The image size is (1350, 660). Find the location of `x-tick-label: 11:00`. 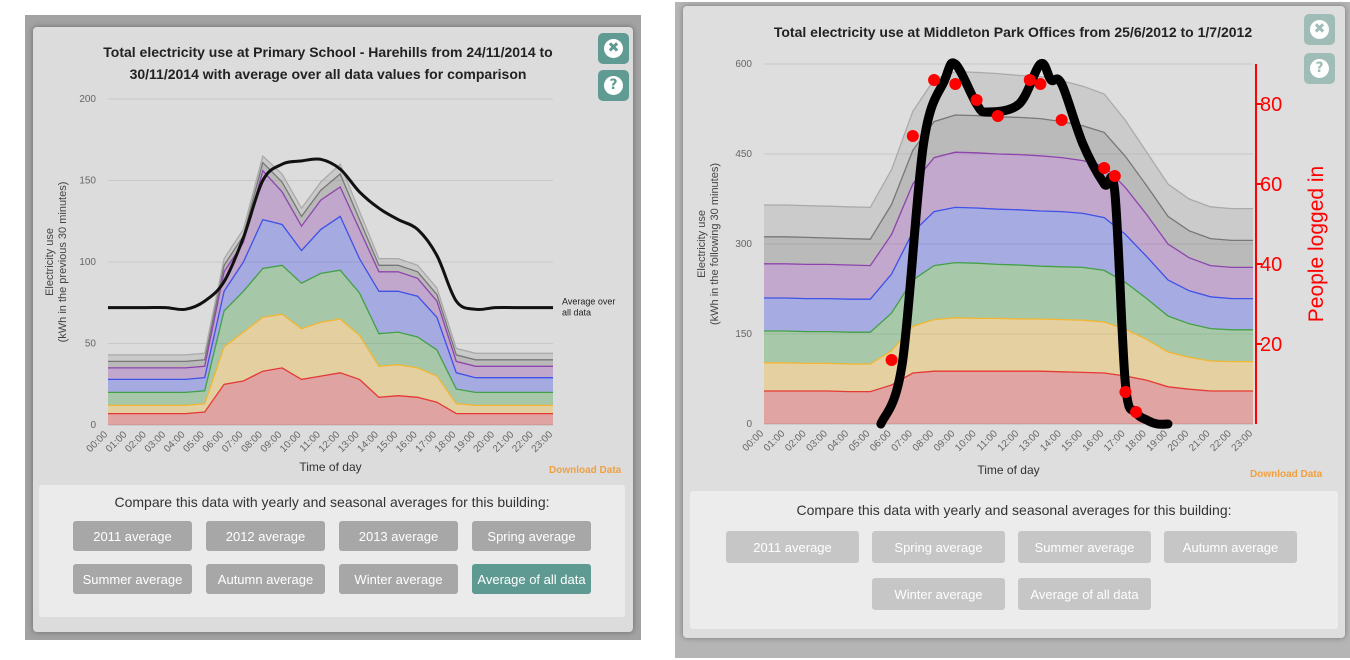

x-tick-label: 11:00 is located at coordinates (987, 440).